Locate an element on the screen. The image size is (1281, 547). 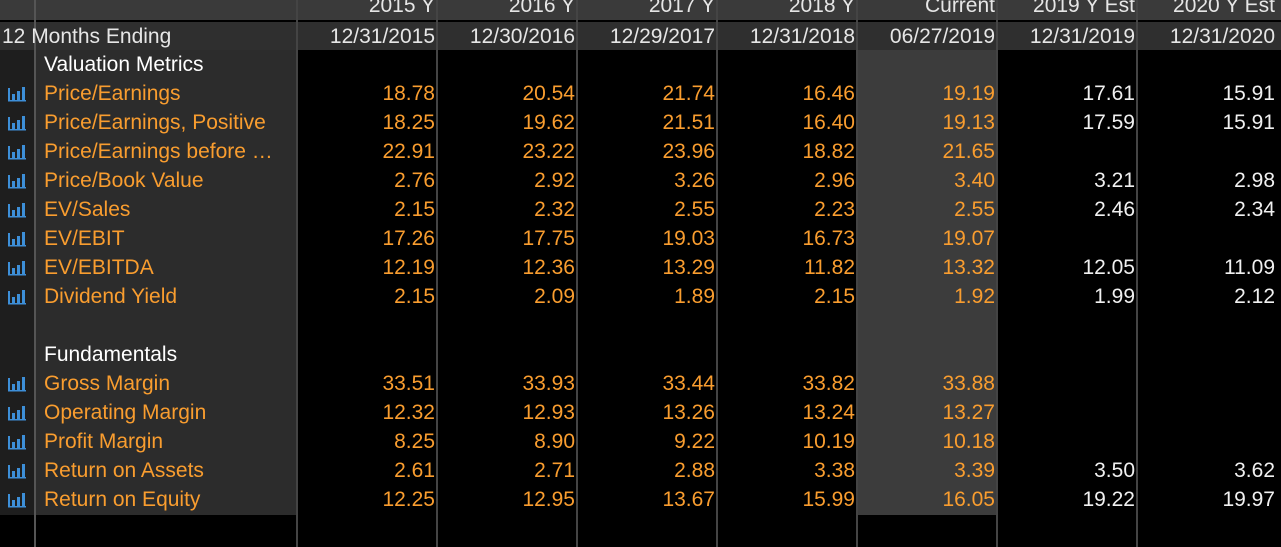
metric-value: 17.26 is located at coordinates (408, 238).